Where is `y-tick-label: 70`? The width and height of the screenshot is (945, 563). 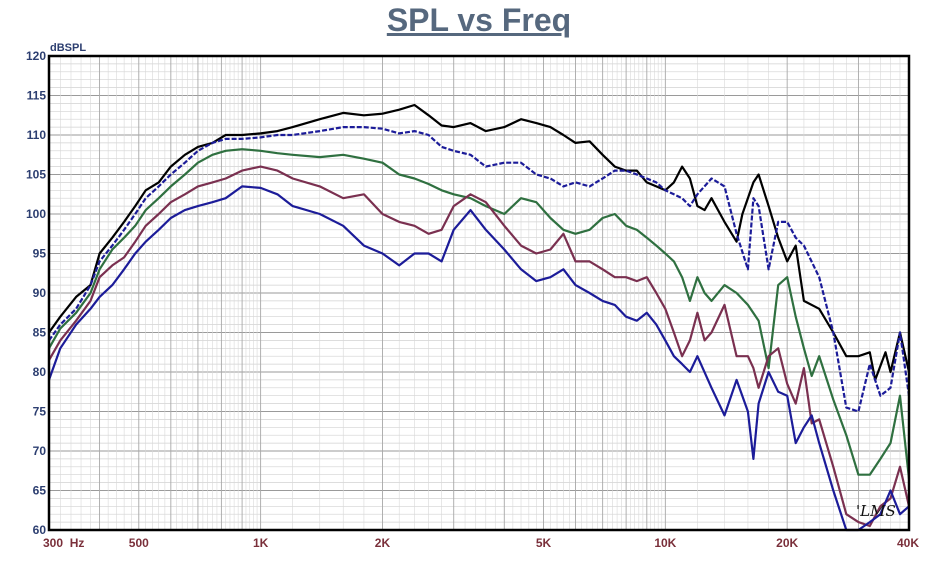 y-tick-label: 70 is located at coordinates (40, 451).